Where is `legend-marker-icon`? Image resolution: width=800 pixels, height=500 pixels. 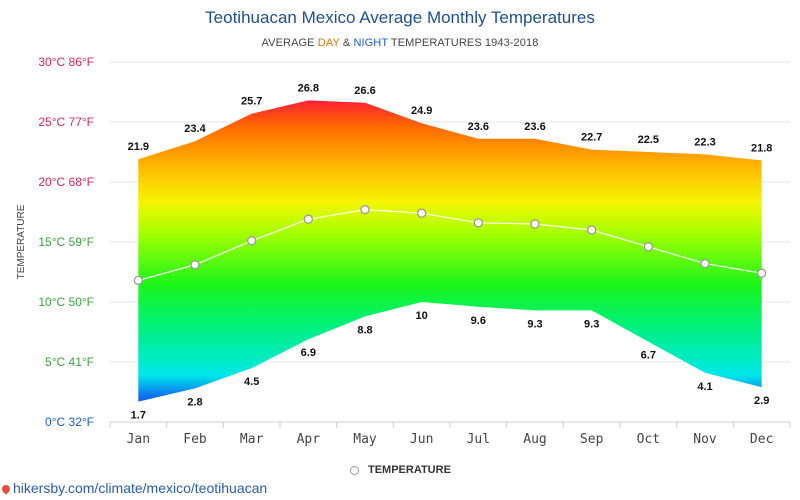 legend-marker-icon is located at coordinates (354, 470).